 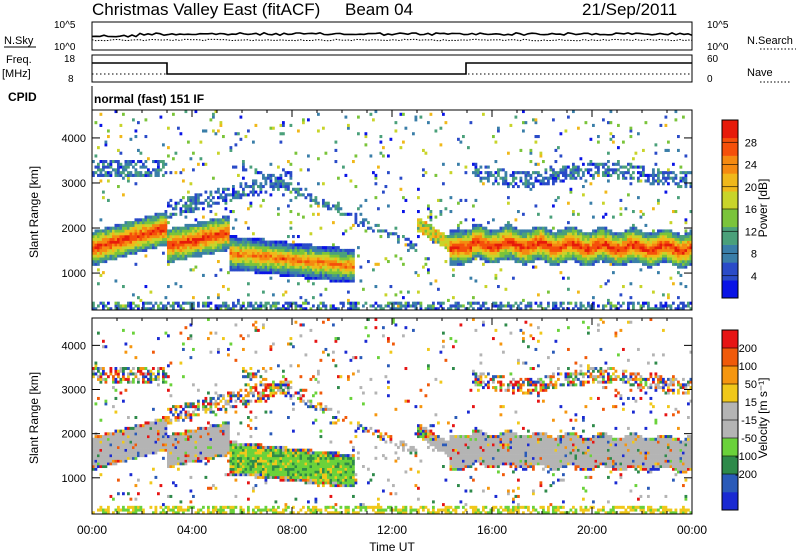 I want to click on beam-title: Beam 04, so click(x=379, y=9).